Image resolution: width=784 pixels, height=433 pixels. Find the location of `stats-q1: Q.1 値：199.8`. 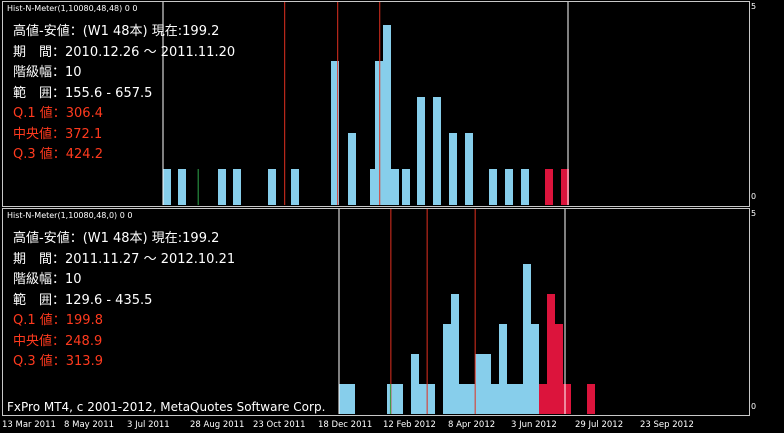

stats-q1: Q.1 値：199.8 is located at coordinates (58, 320).